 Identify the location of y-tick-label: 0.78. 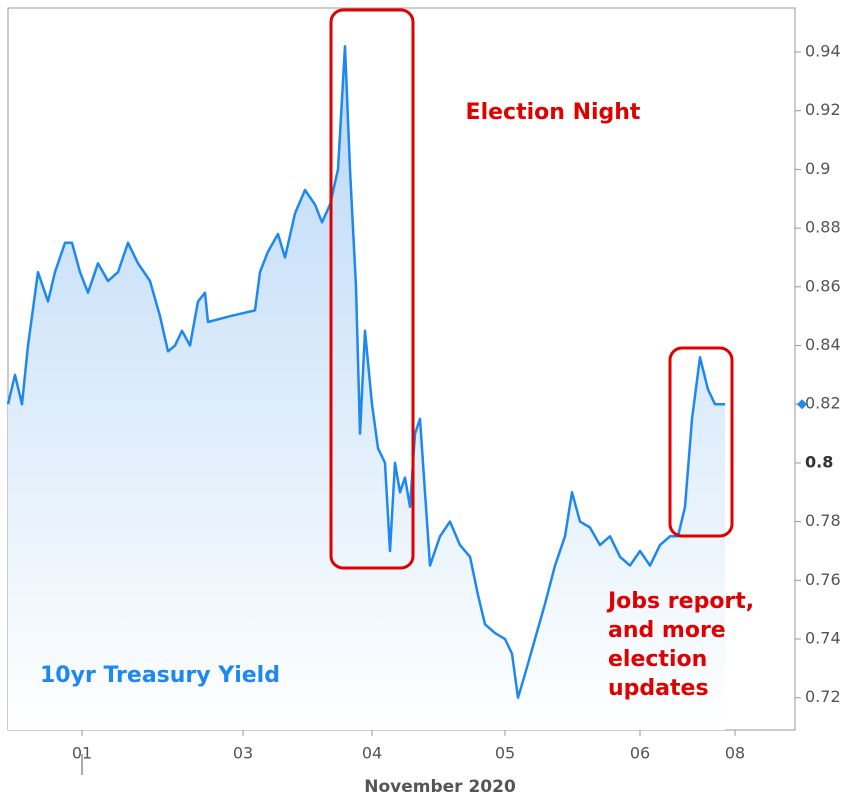
(823, 520).